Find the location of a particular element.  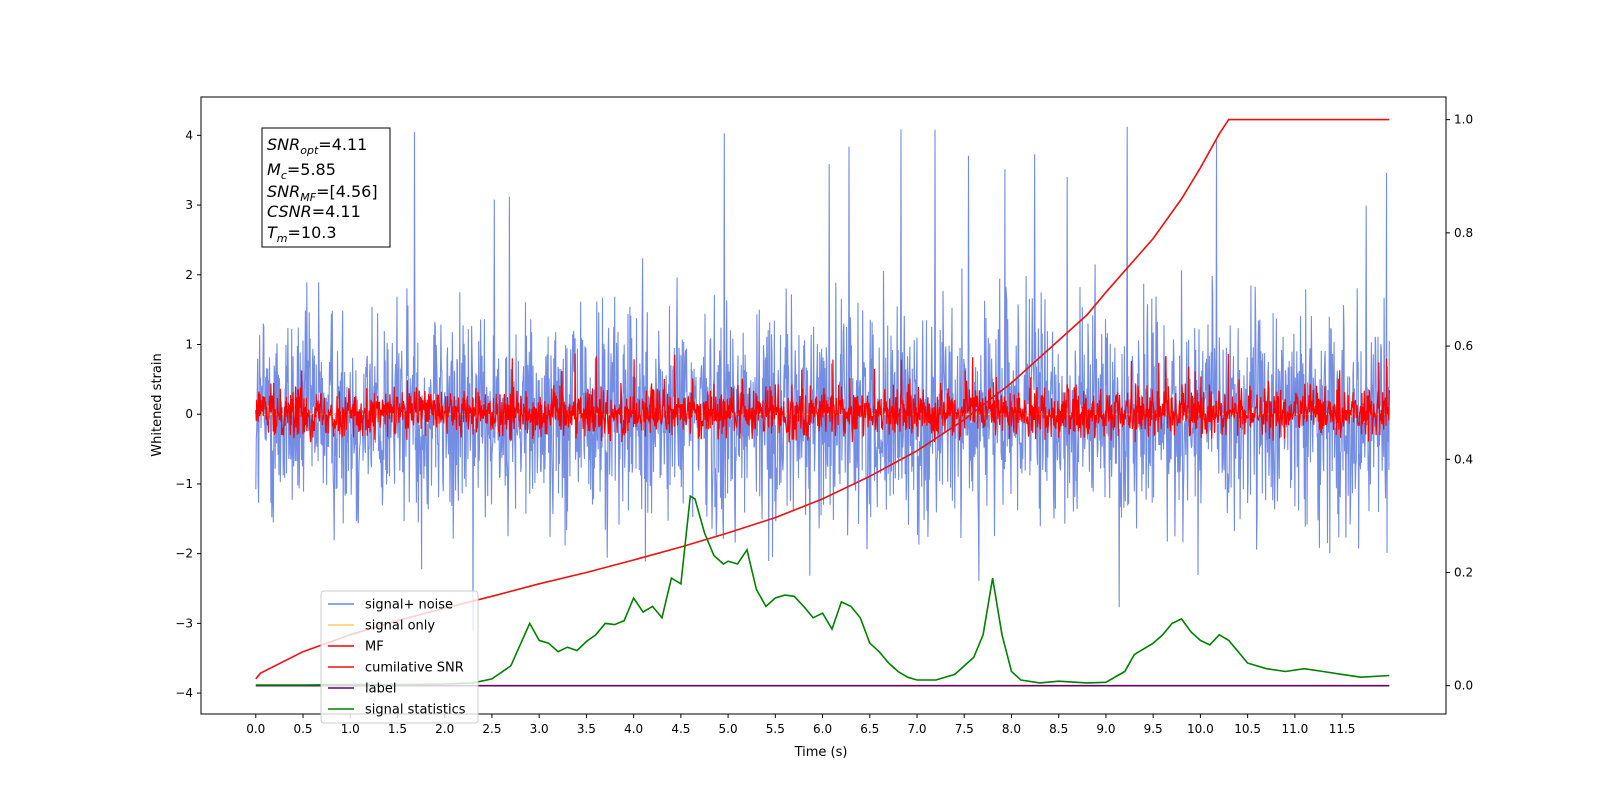

x-tick-label: 5.5 is located at coordinates (775, 729).